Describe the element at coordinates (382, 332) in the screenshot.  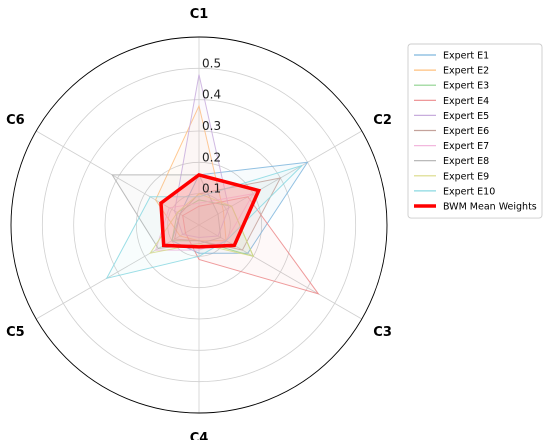
I see `axis-label-c3: C3` at that location.